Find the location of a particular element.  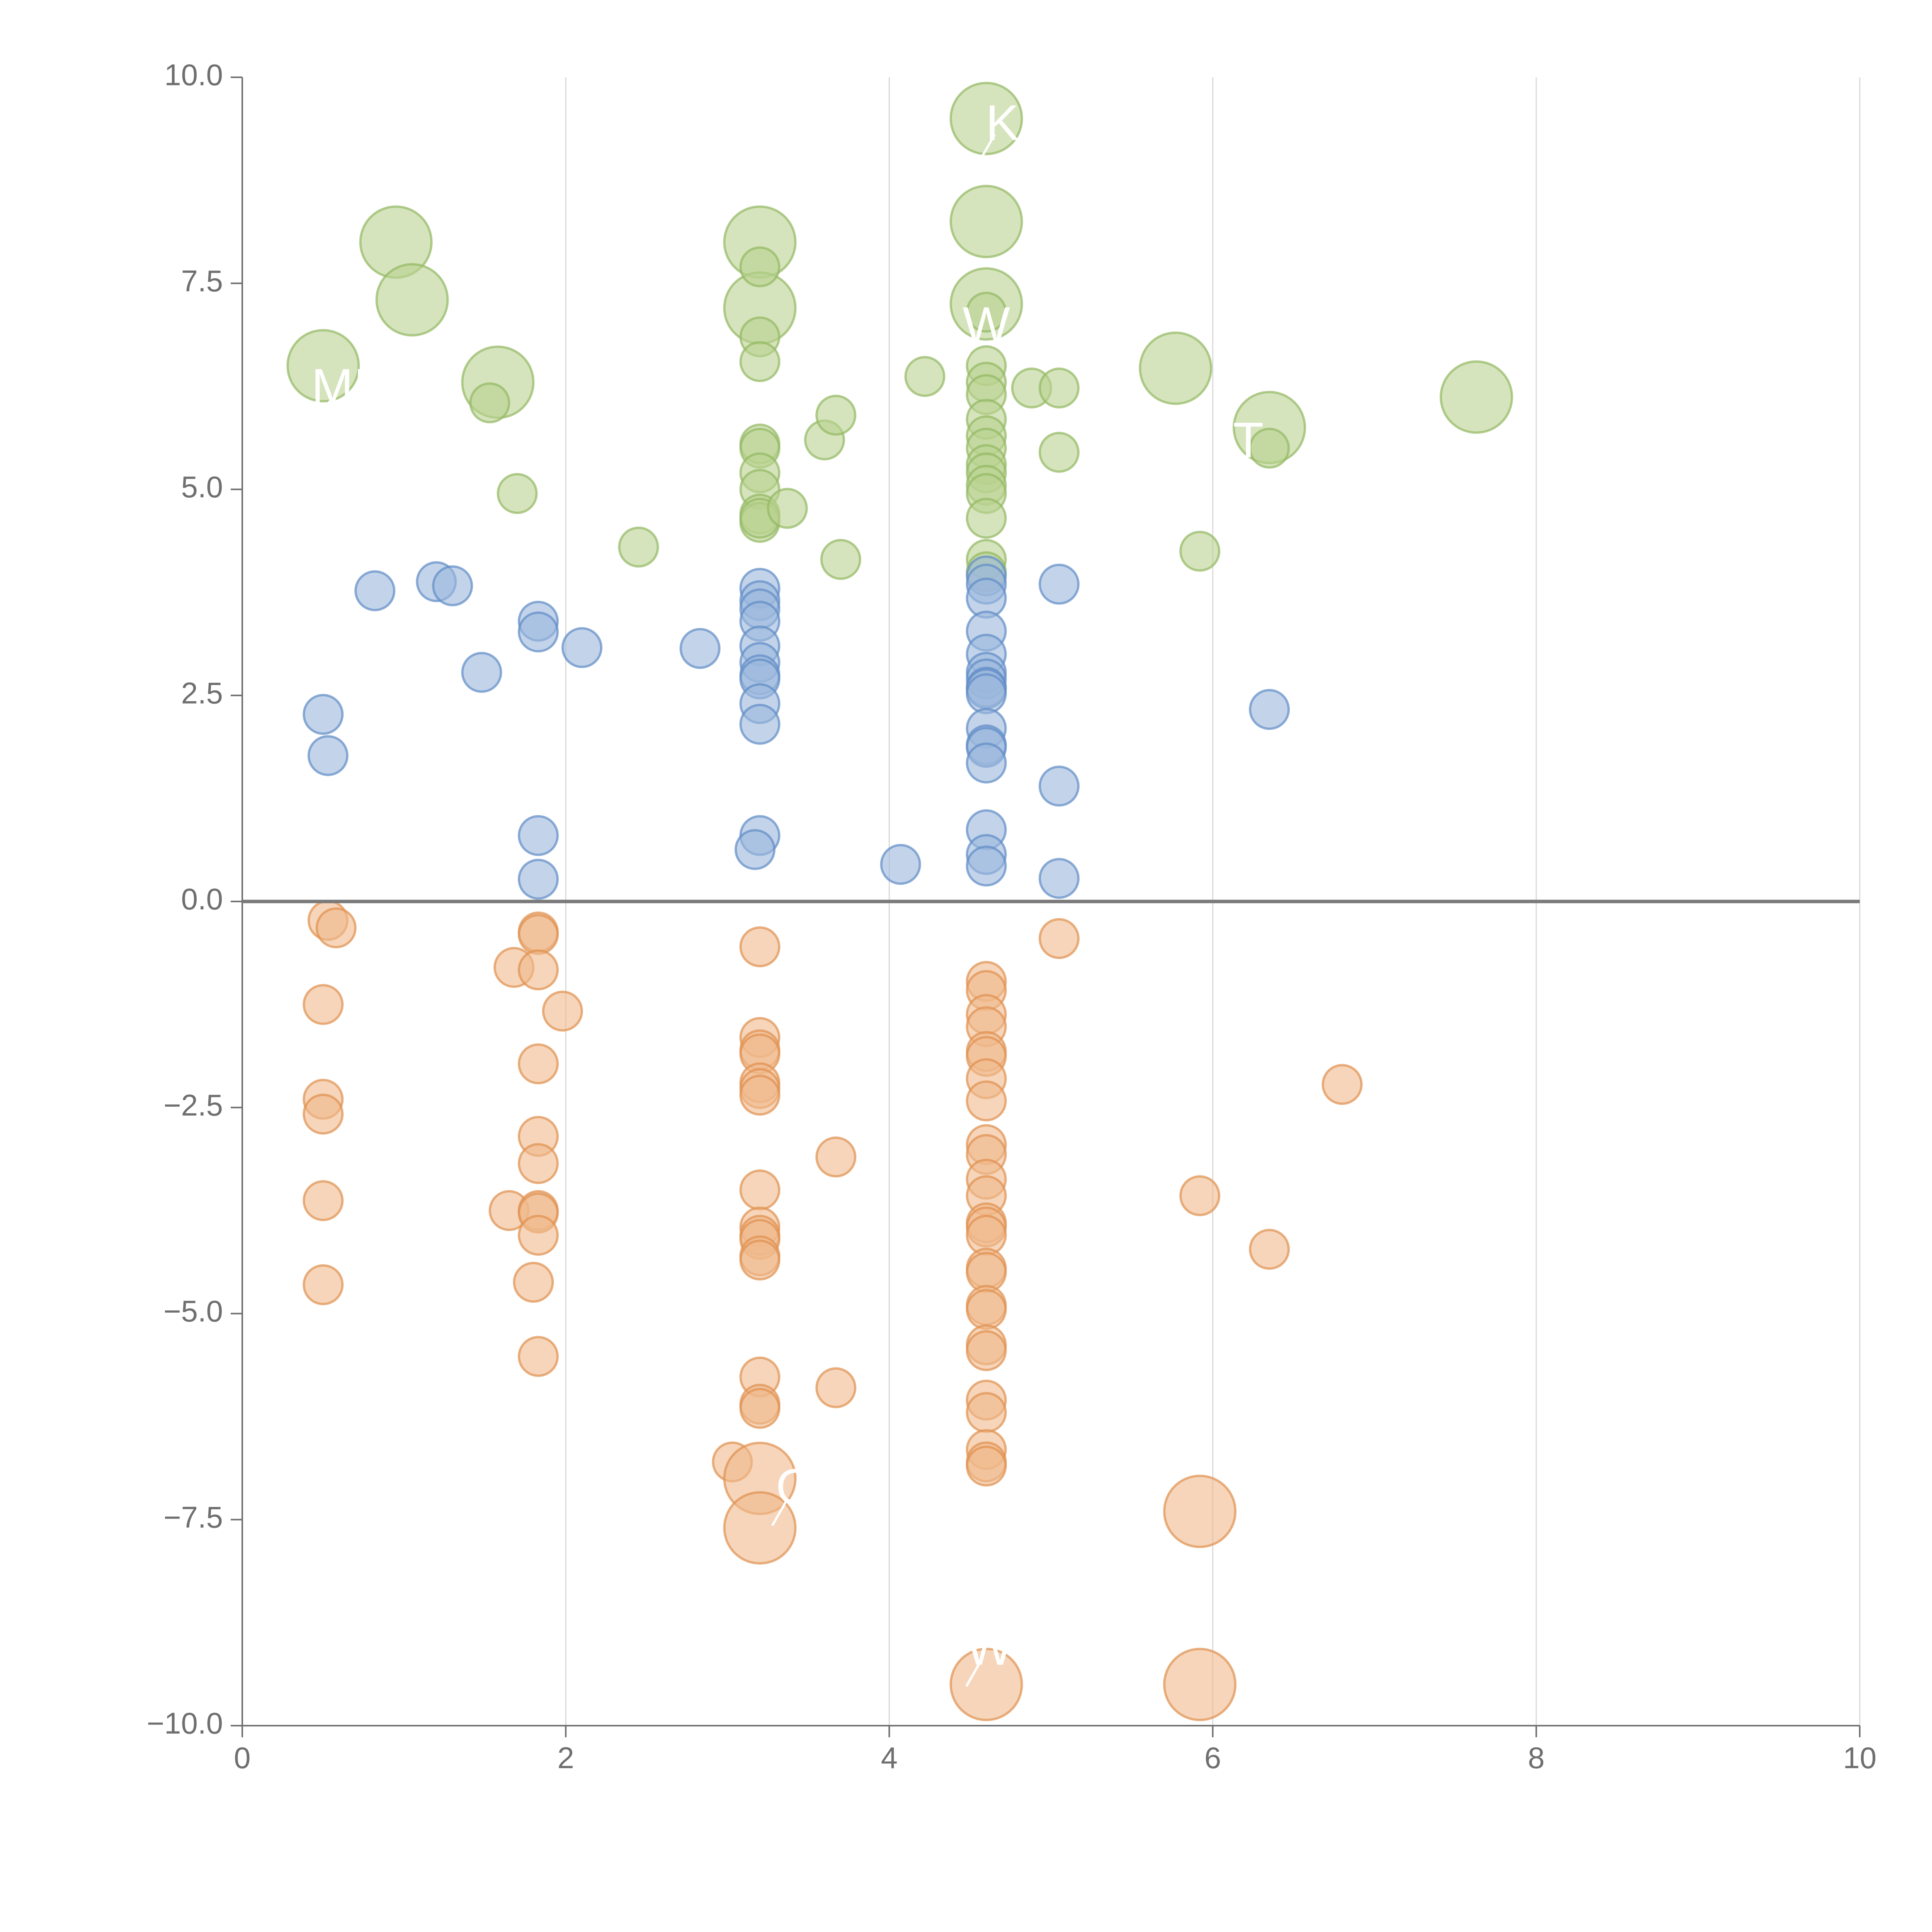

y-tick-label-6: −5.0 is located at coordinates (193, 1311).